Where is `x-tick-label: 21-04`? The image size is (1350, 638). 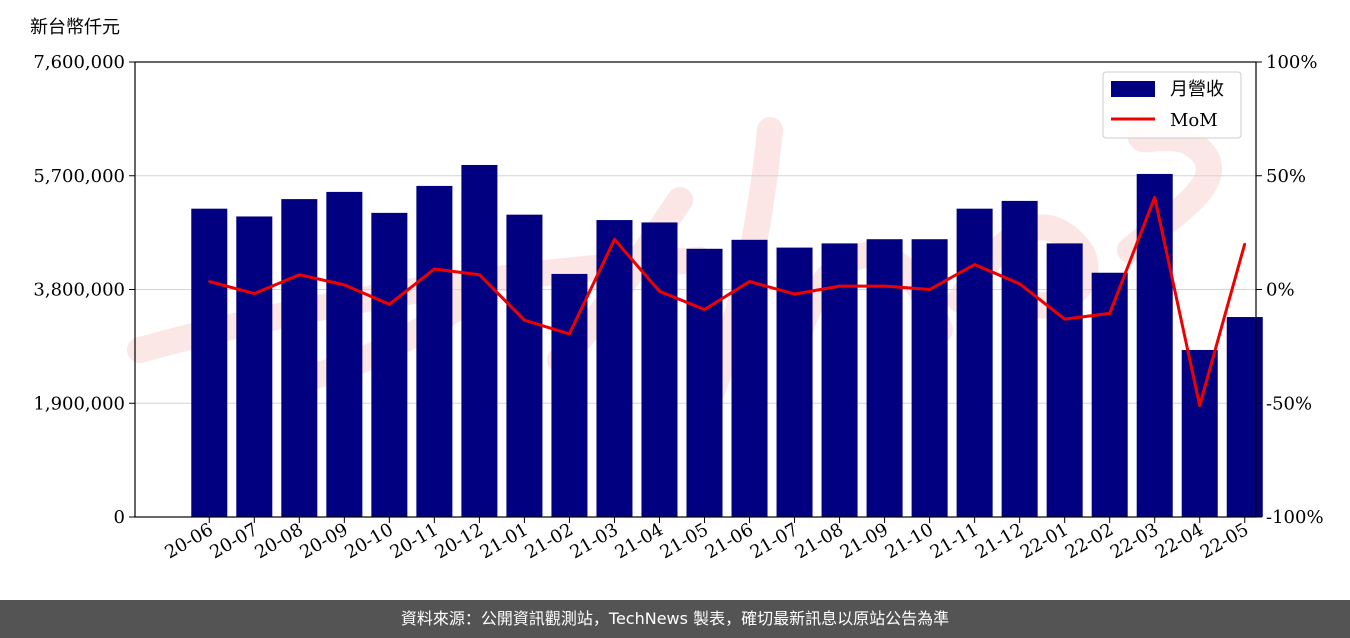 x-tick-label: 21-04 is located at coordinates (639, 541).